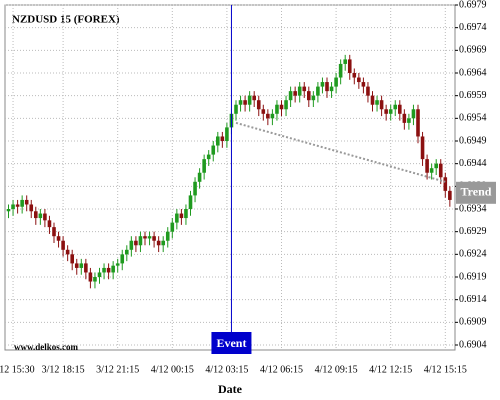 This screenshot has height=400, width=500. Describe the element at coordinates (473, 140) in the screenshot. I see `y-tick-label: 0.6949` at that location.